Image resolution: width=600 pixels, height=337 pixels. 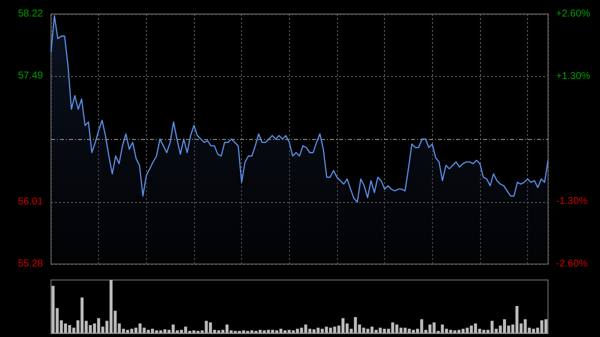 What do you see at coordinates (31, 14) in the screenshot?
I see `y-tick-label: 58.22` at bounding box center [31, 14].